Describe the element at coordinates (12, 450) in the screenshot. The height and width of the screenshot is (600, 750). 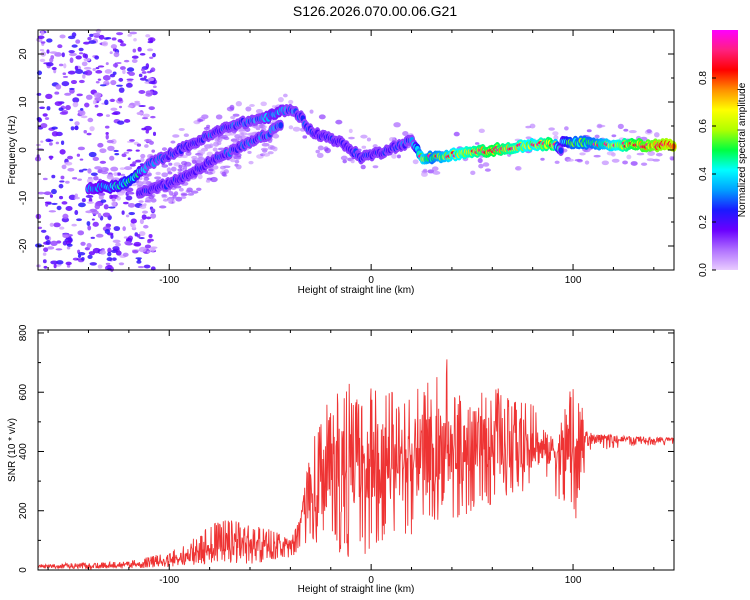
I see `snr-y-axis-label: SNR (10 * v/v)` at that location.